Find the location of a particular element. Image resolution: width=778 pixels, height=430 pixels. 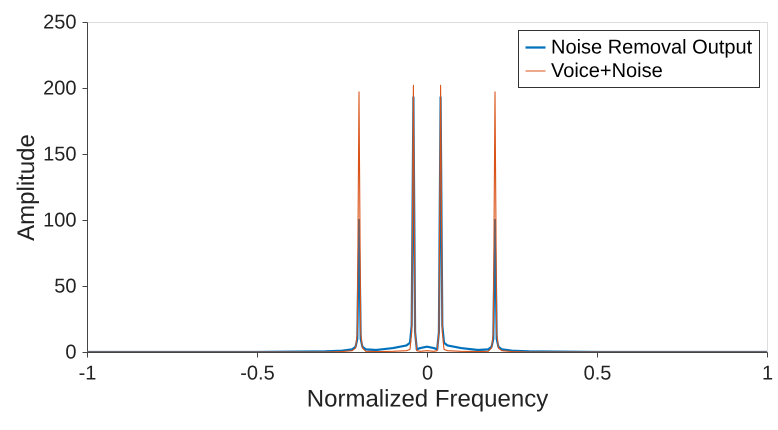

x-tick-label: -0.5 is located at coordinates (257, 373).